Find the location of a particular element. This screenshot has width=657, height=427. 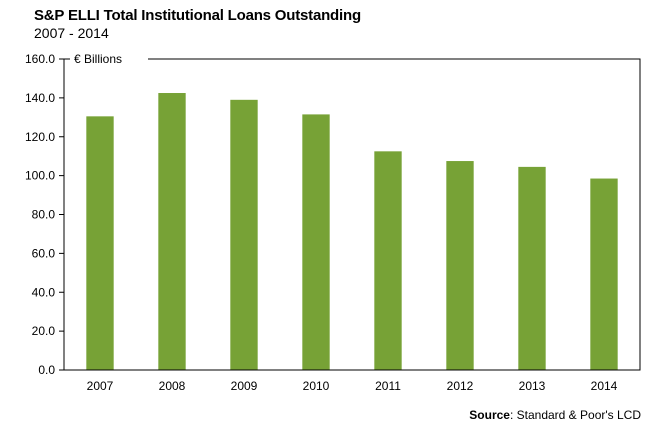

unit-label-backdrop is located at coordinates (109, 59).